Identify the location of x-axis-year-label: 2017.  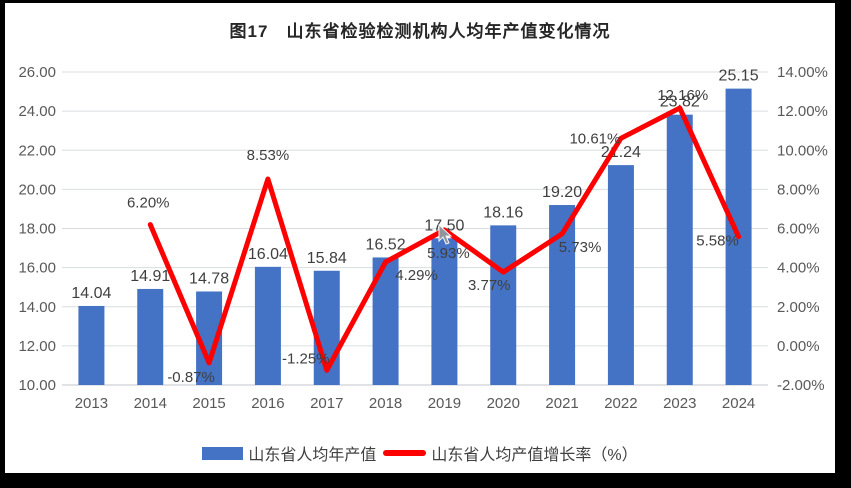
(326, 403).